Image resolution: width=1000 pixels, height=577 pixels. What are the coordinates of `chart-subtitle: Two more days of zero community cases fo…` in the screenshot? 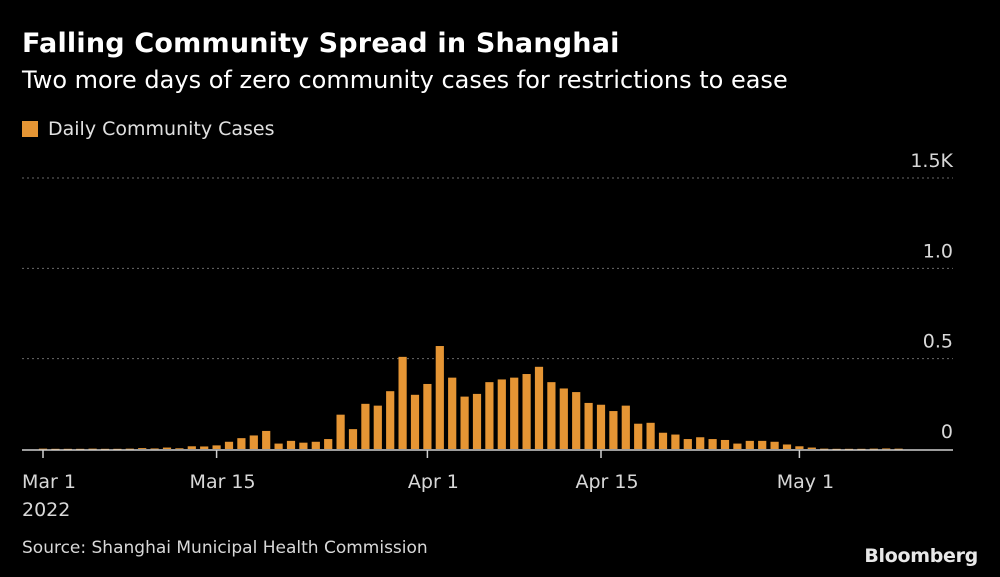 It's located at (405, 80).